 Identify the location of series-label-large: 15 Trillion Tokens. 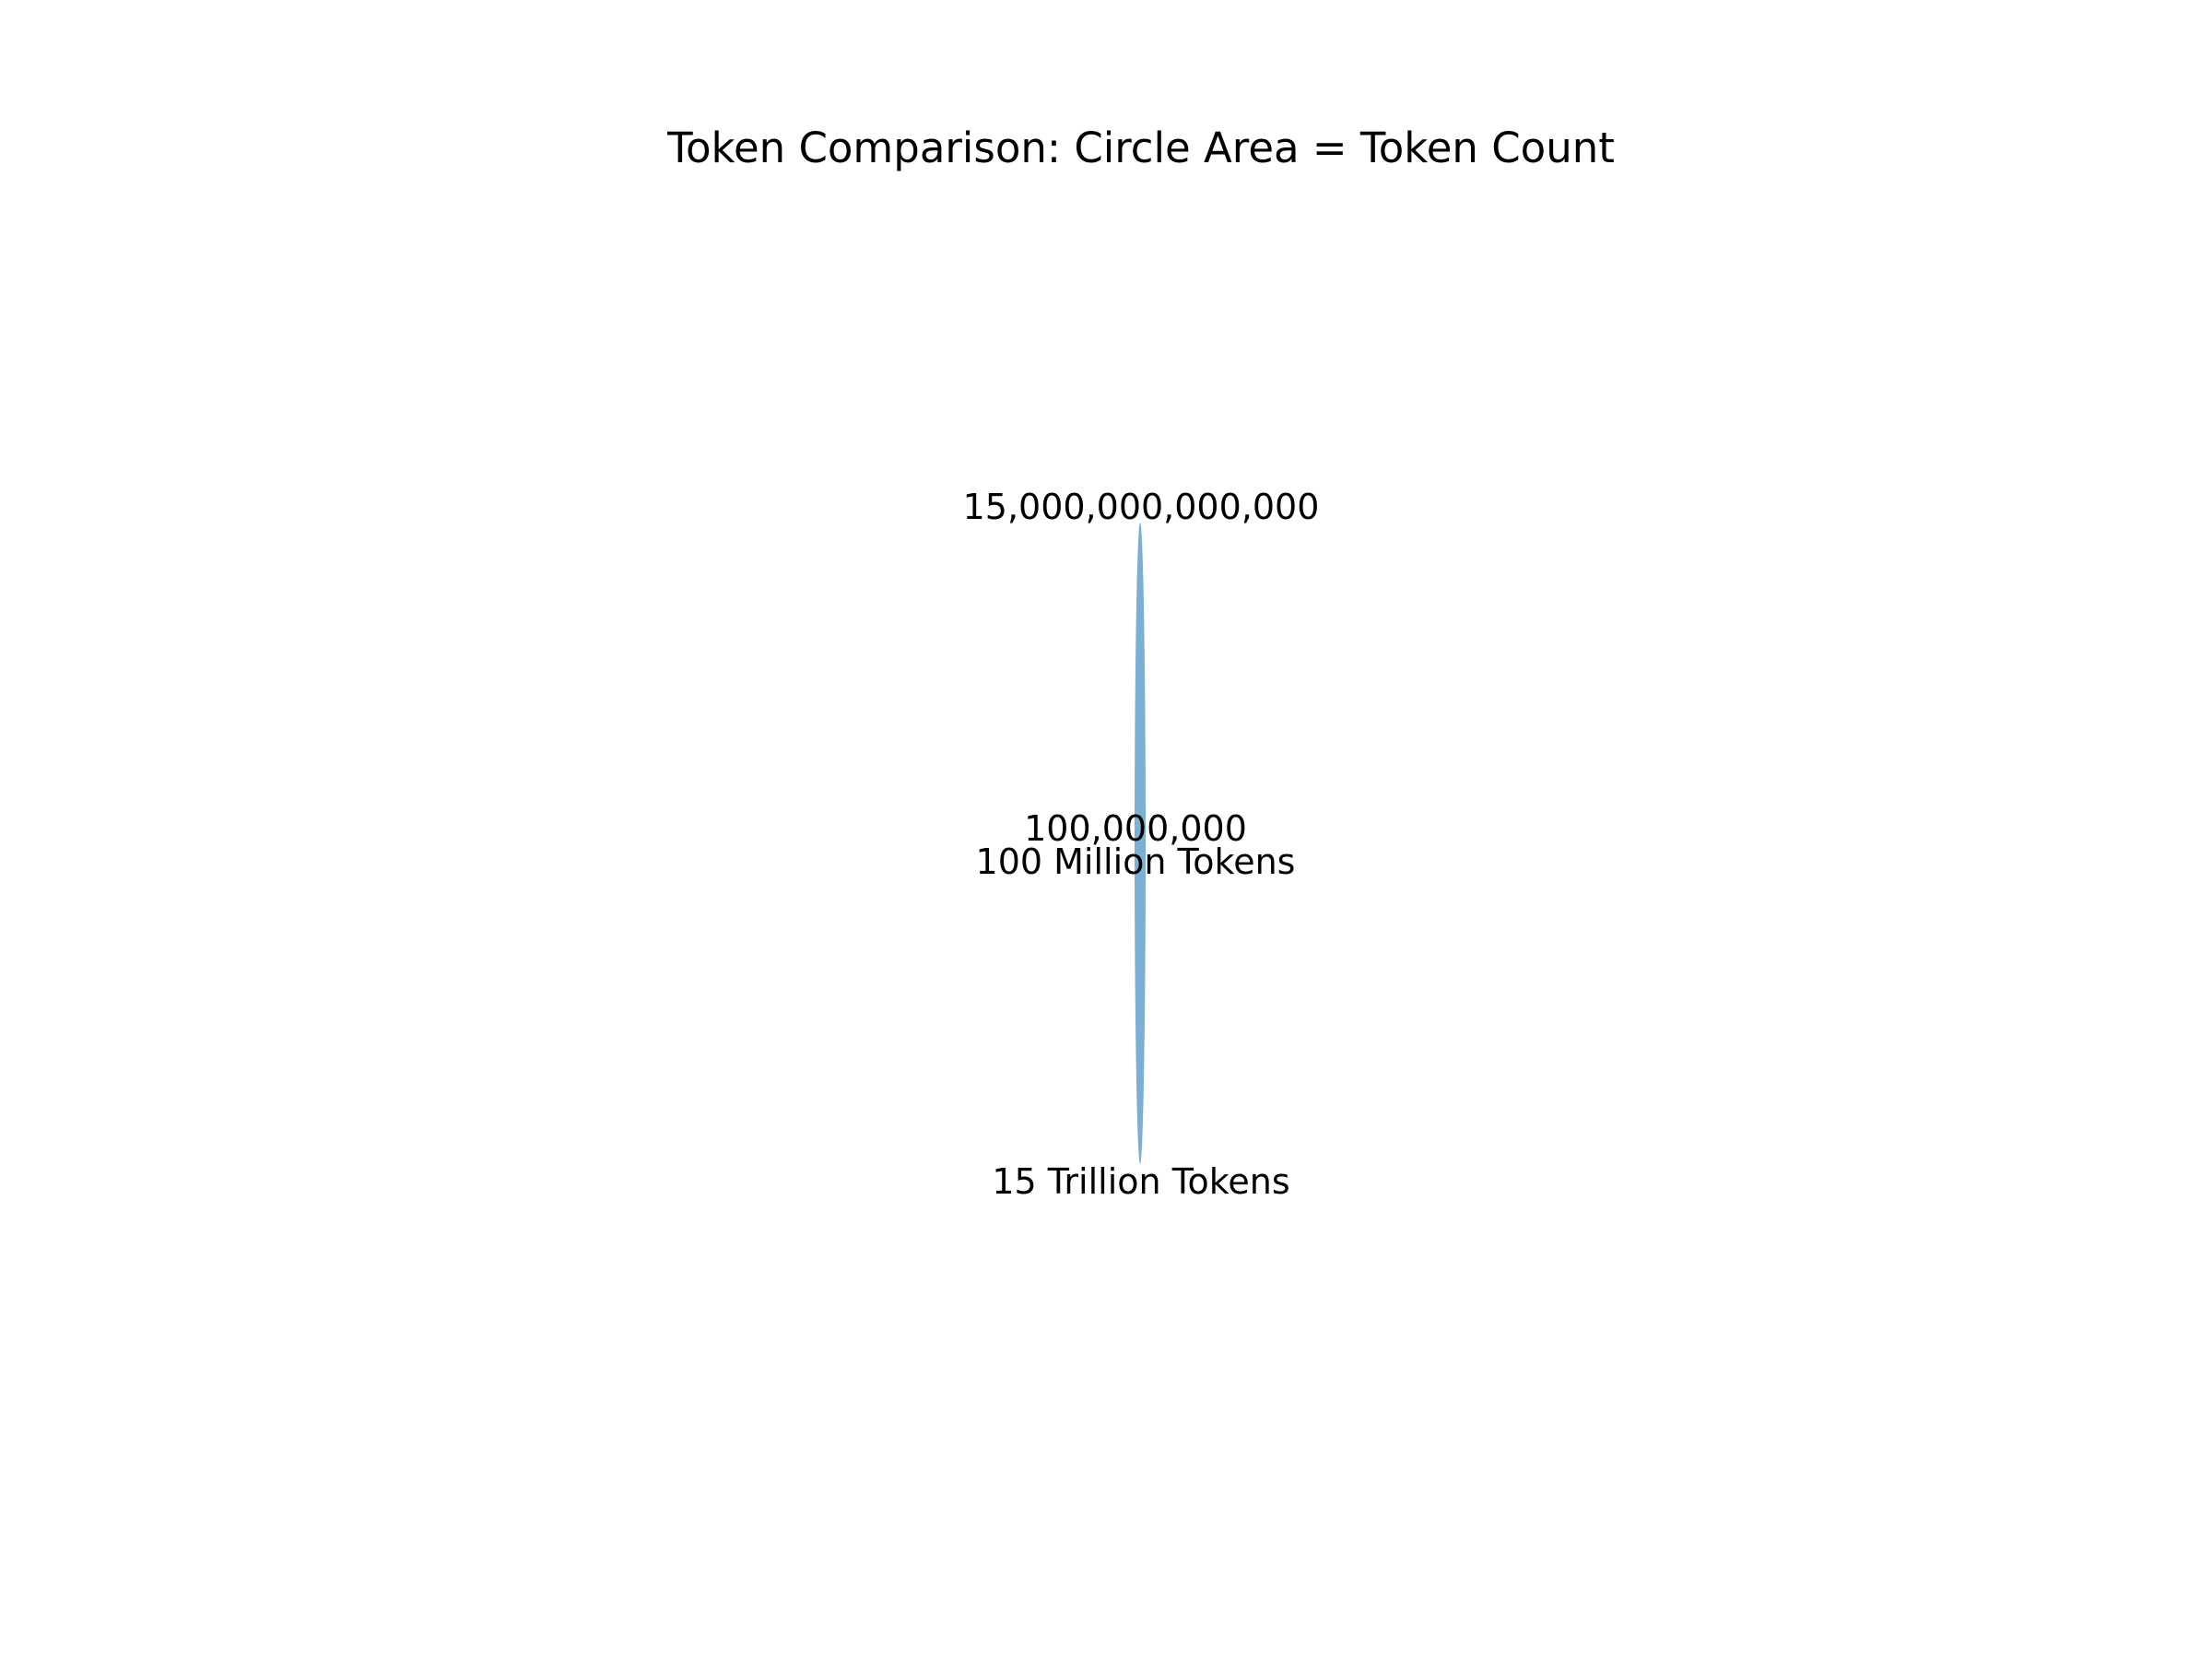
(1140, 1181).